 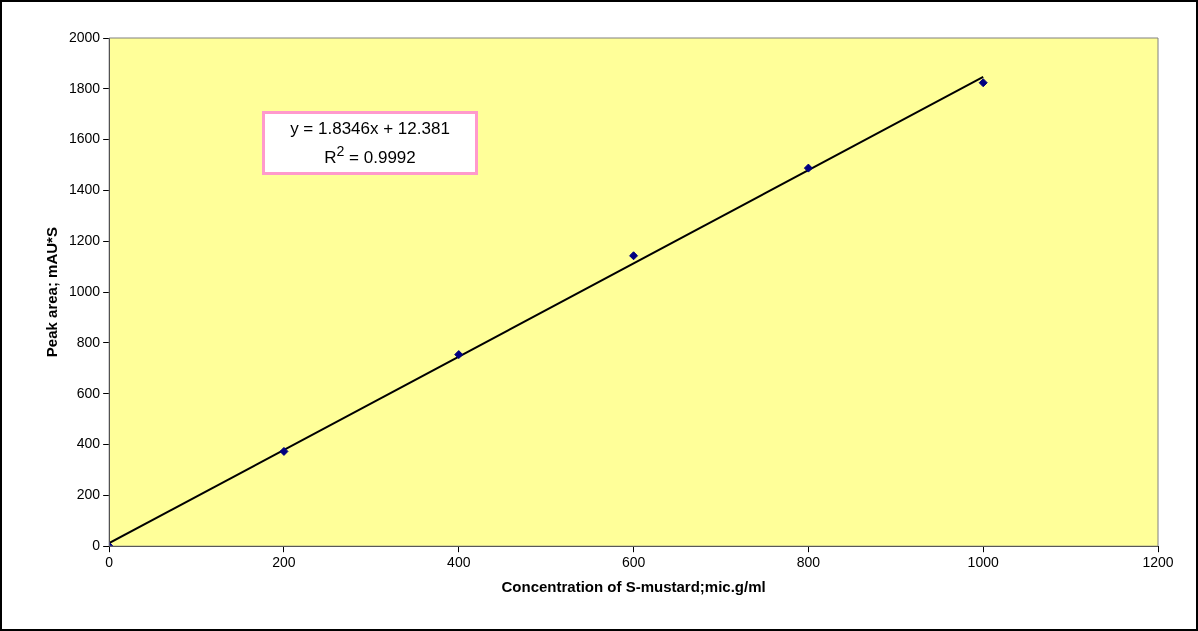 What do you see at coordinates (88, 443) in the screenshot?
I see `y-tick-label: 400` at bounding box center [88, 443].